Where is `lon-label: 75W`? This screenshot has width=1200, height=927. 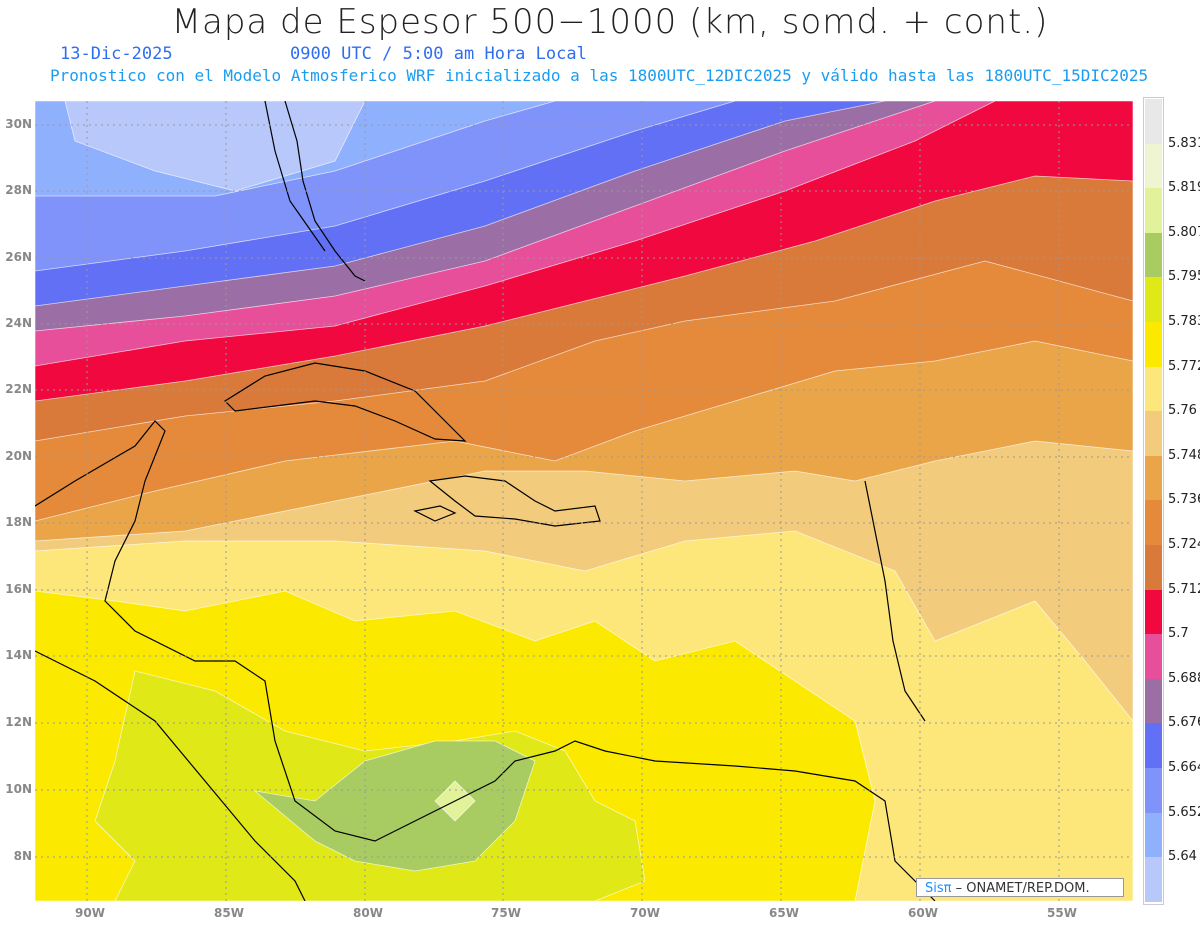
lon-label: 75W is located at coordinates (506, 913).